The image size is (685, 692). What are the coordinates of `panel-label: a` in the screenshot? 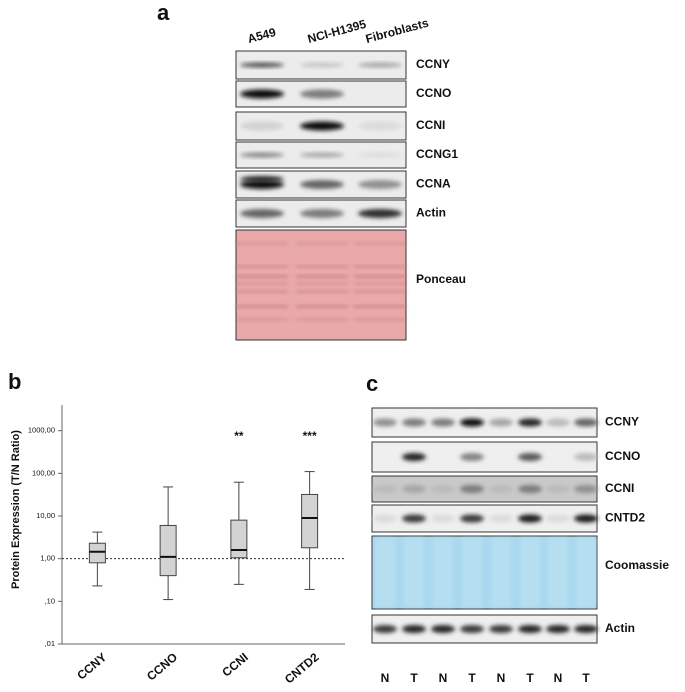 It's located at (163, 12).